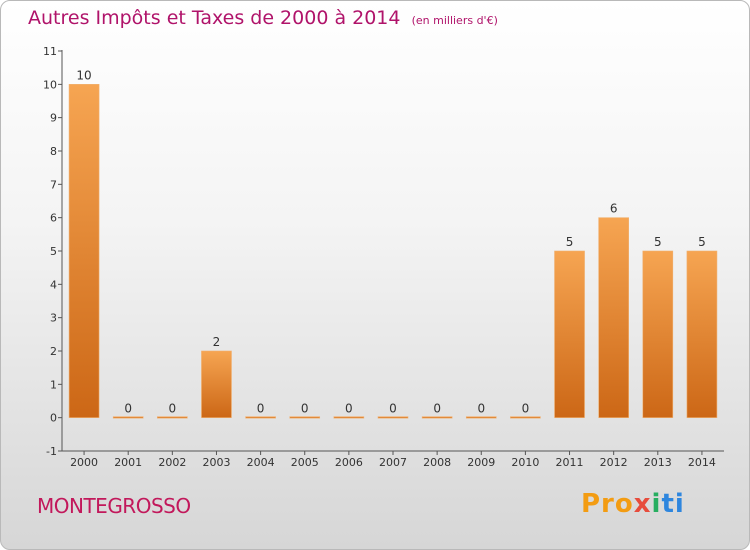  Describe the element at coordinates (128, 462) in the screenshot. I see `x-tick-label: 2001` at that location.